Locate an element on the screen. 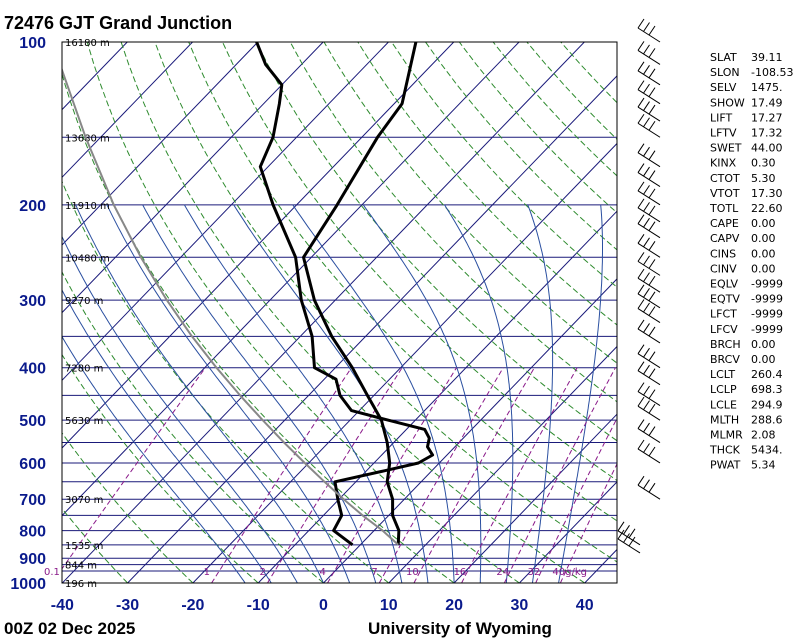 The image size is (800, 640). index-key: PWAT is located at coordinates (725, 465).